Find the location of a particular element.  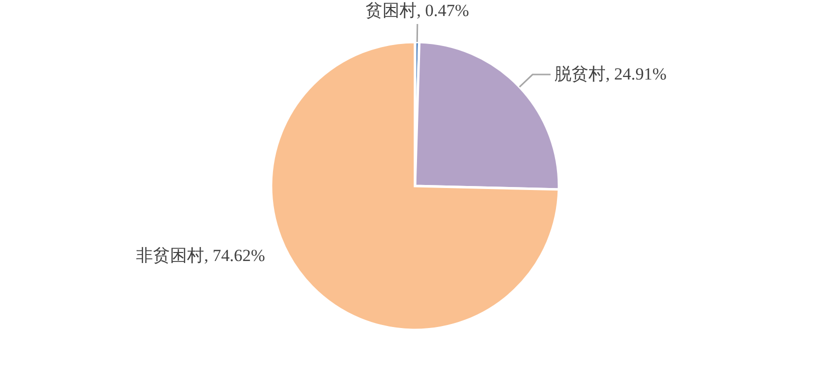

data-label: , 74.62% is located at coordinates (234, 255).